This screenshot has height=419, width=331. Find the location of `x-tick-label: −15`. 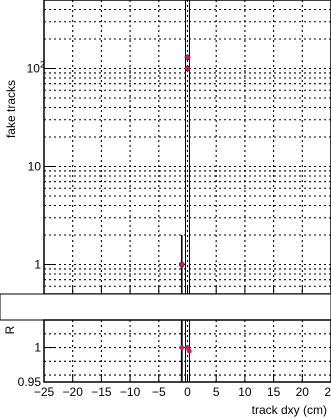

x-tick-label: −15 is located at coordinates (101, 392).